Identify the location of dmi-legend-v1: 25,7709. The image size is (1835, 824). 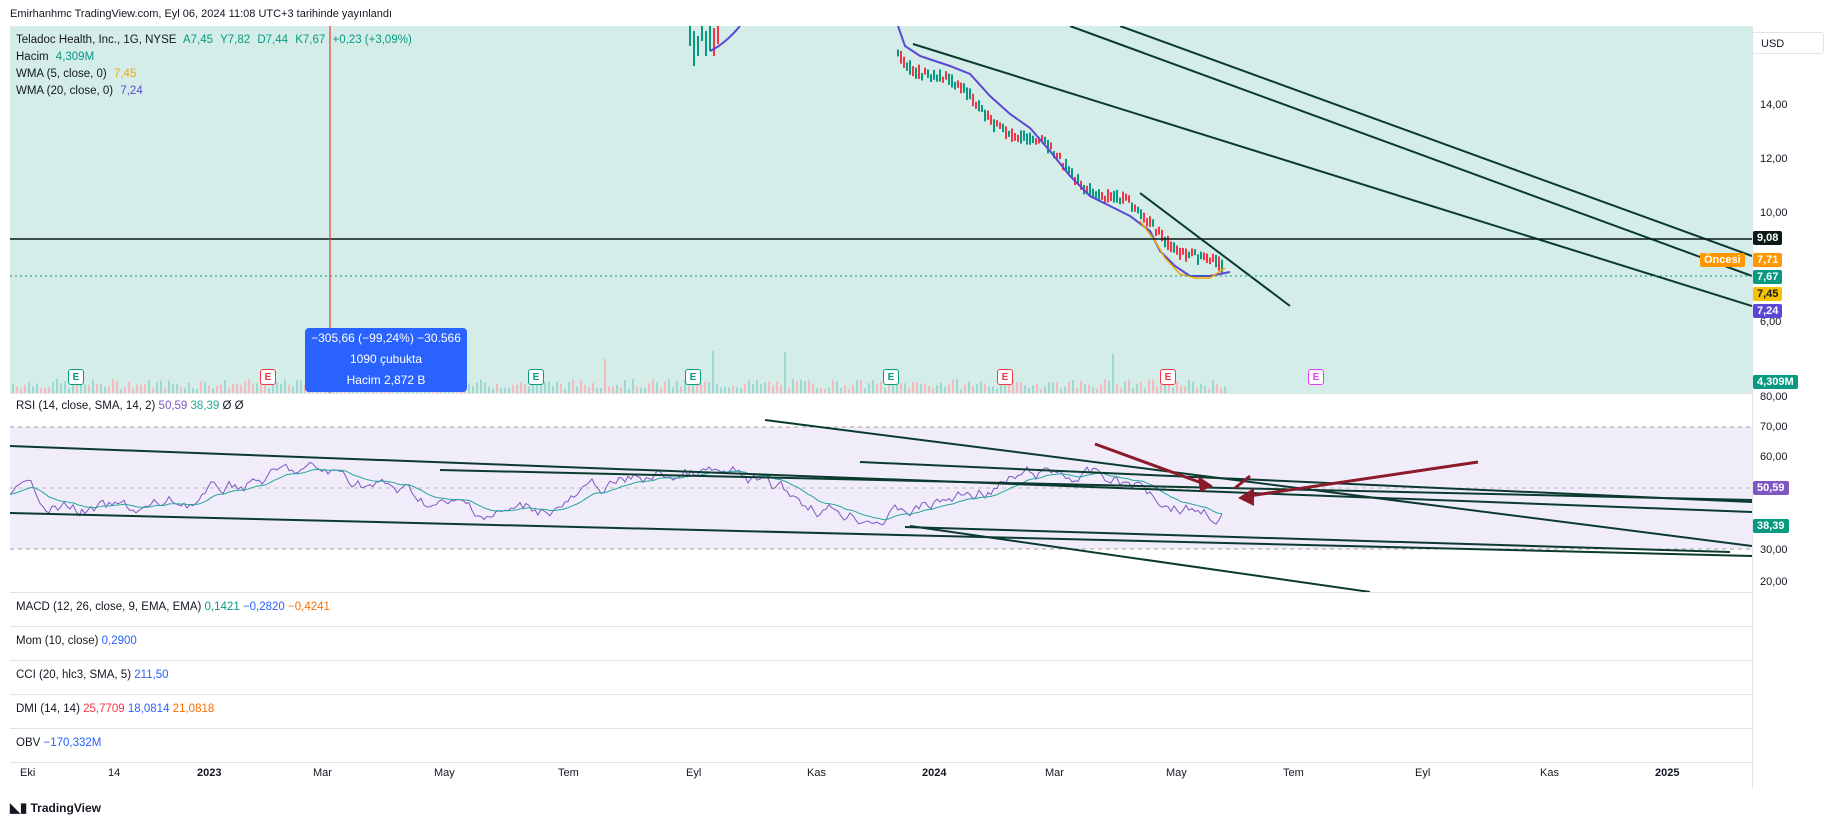
(104, 709).